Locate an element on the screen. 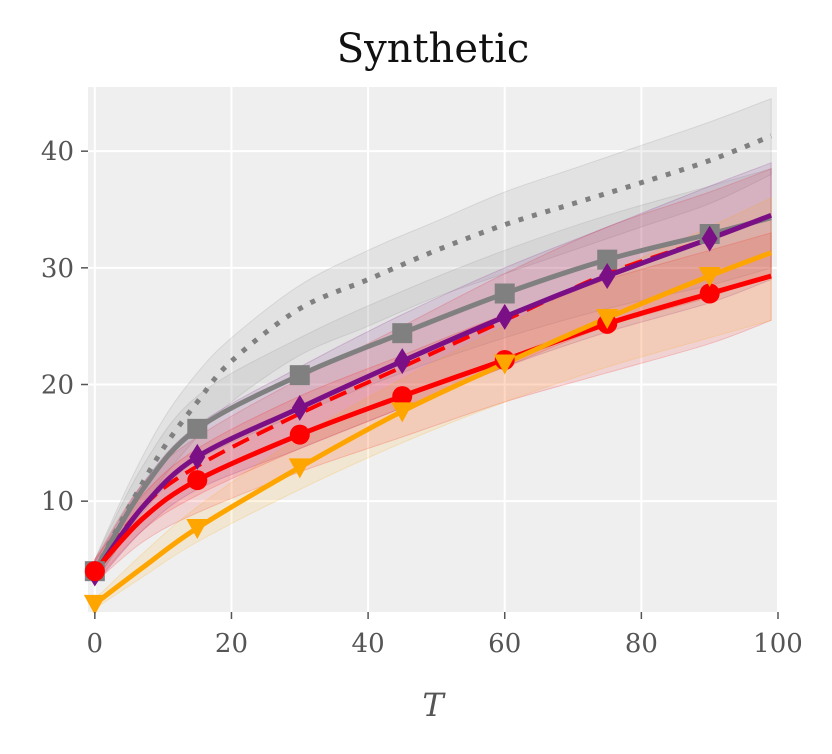 The image size is (832, 754). x-tick-label: 20 is located at coordinates (231, 644).